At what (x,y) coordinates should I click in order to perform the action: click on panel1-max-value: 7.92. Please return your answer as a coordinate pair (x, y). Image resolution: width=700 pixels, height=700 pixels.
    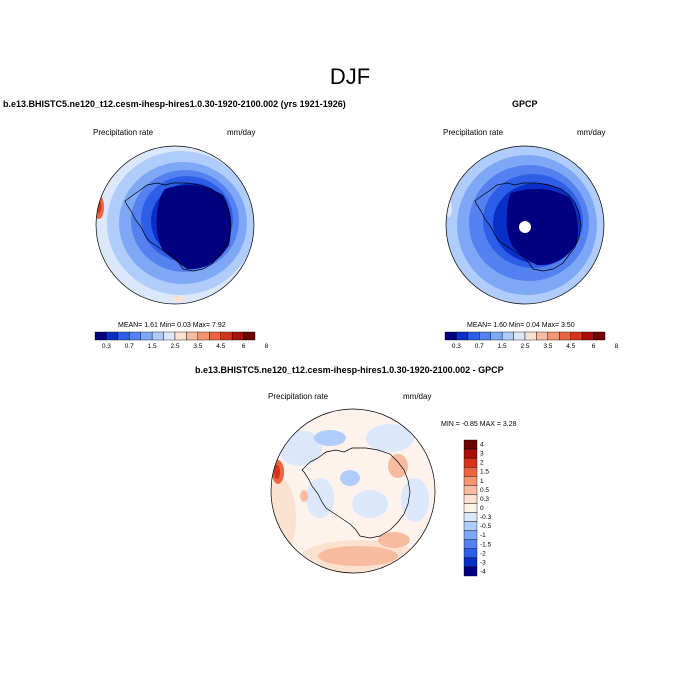
    Looking at the image, I should click on (219, 325).